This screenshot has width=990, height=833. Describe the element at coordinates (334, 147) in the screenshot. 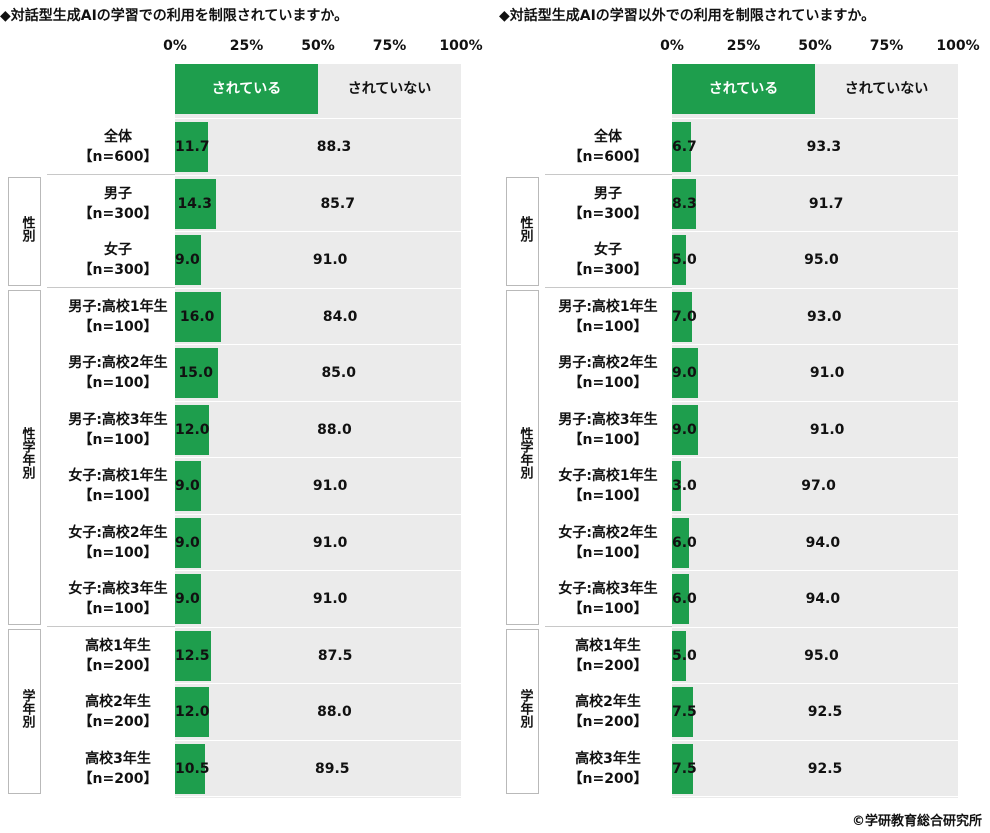

I see `value-label-not-restricted: 88.3` at that location.